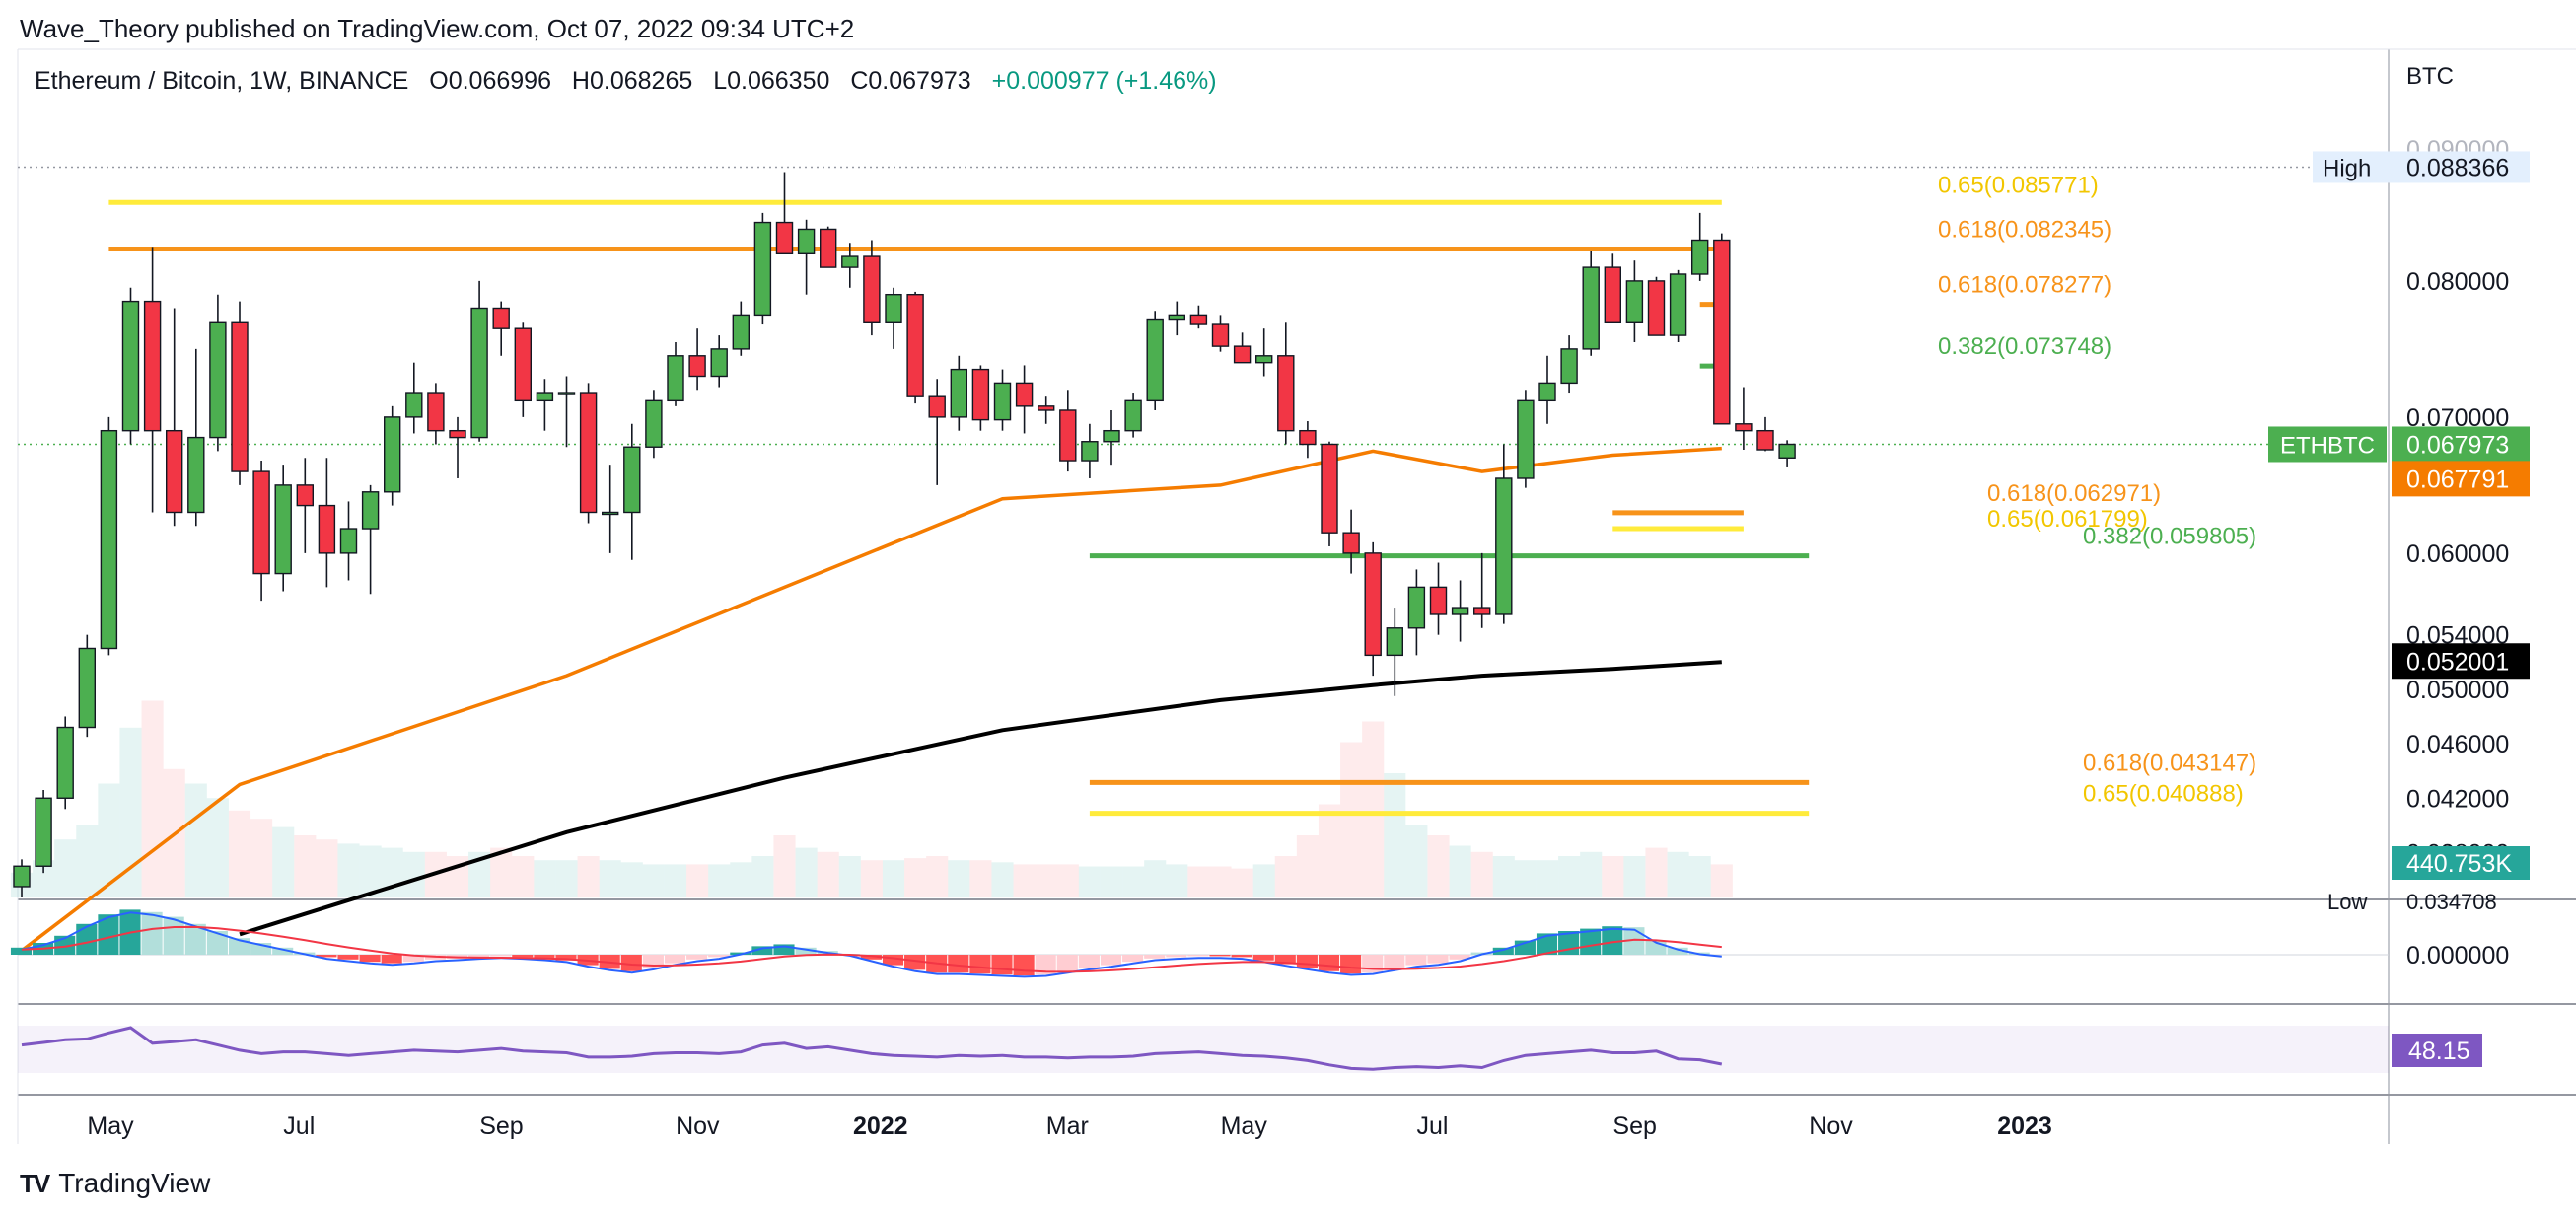 The height and width of the screenshot is (1219, 2576). I want to click on fib-level-label: 0.618(0.062971), so click(2074, 493).